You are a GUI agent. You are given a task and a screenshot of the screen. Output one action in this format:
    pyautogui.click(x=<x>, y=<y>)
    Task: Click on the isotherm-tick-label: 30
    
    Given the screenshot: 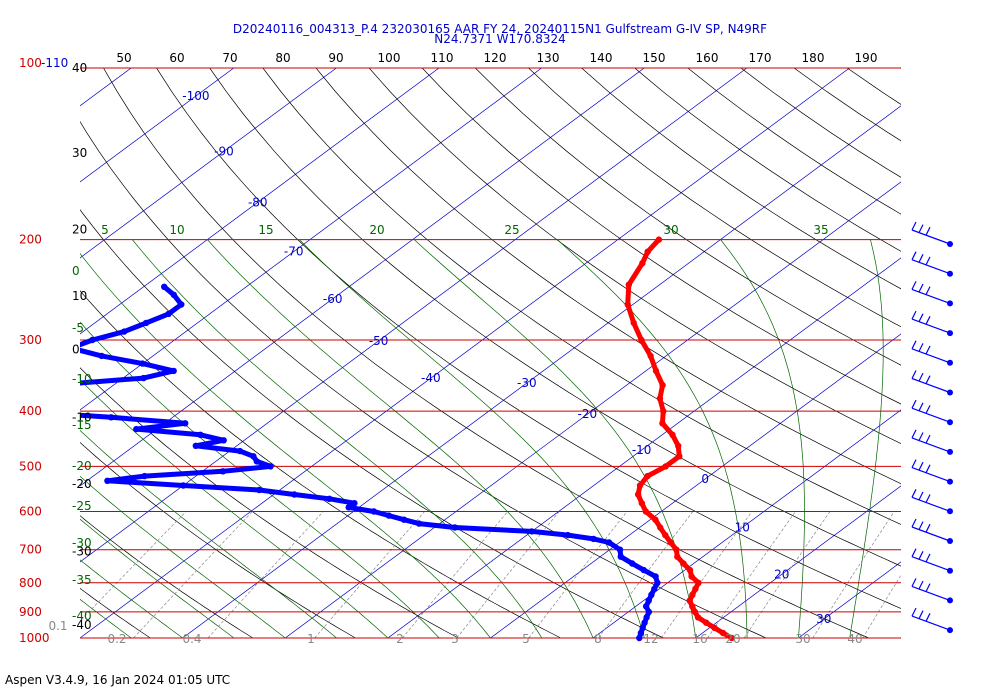 What is the action you would take?
    pyautogui.click(x=823, y=619)
    